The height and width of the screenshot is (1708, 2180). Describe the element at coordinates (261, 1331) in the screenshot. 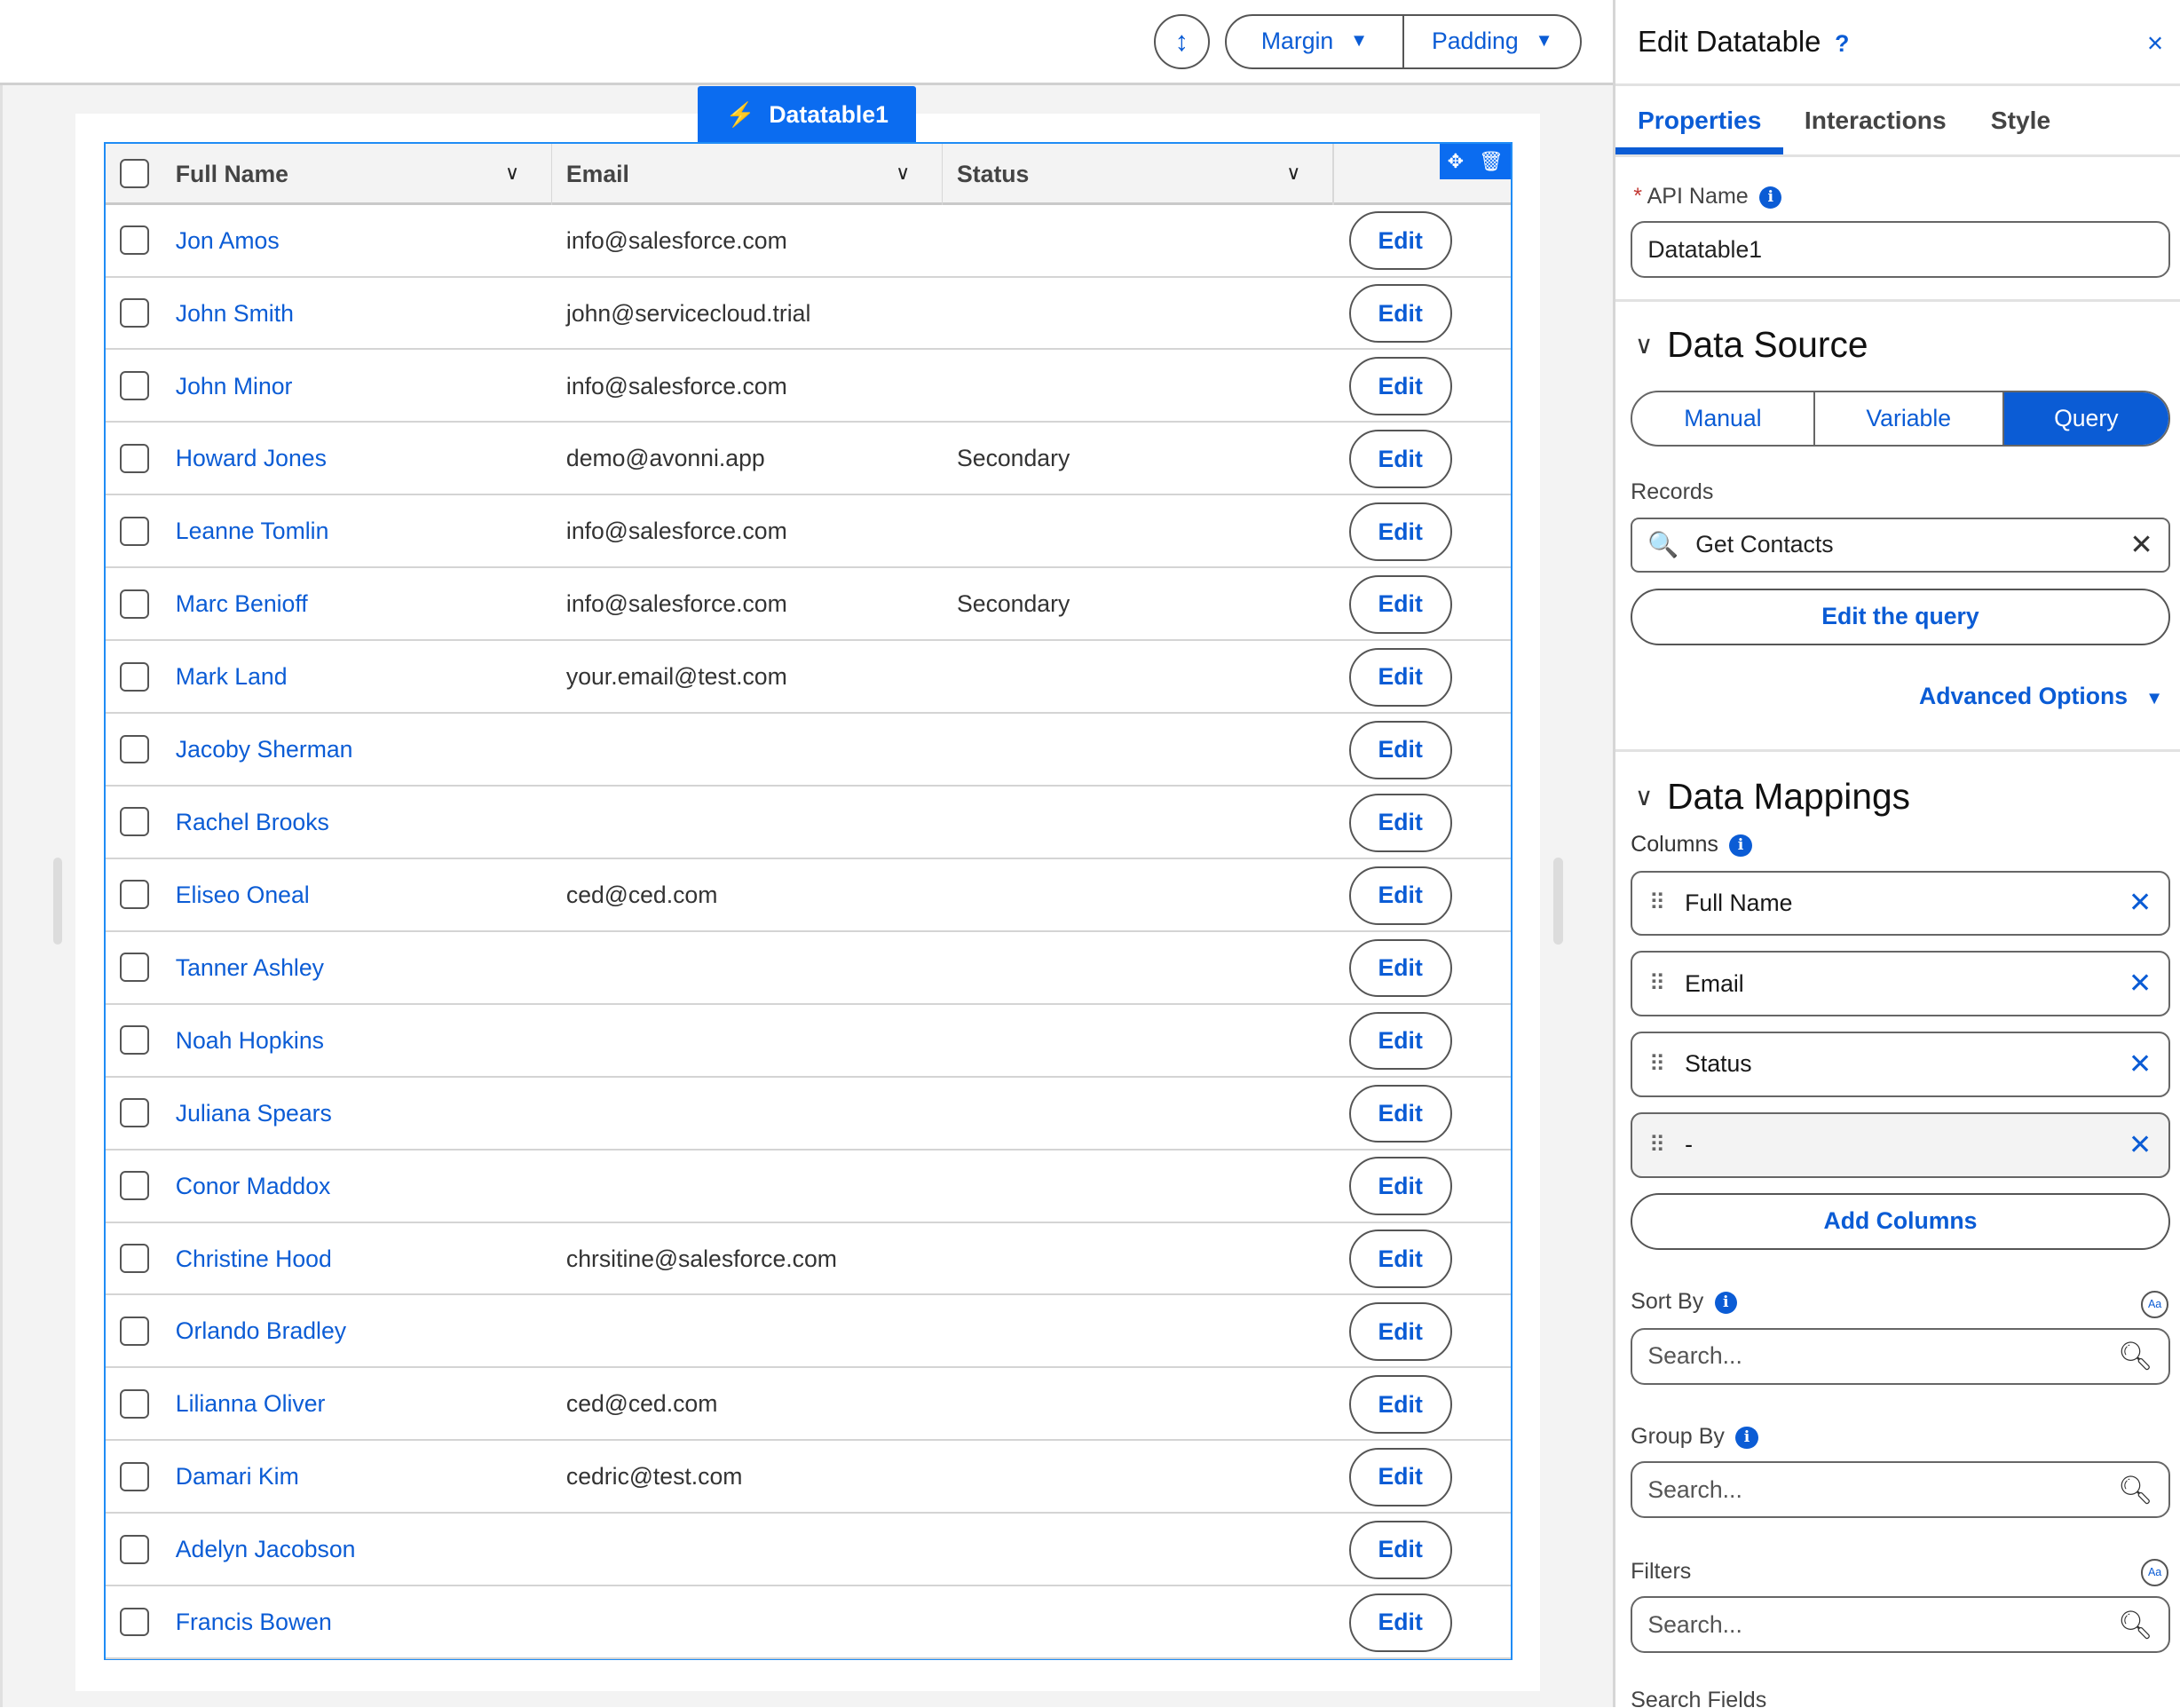

I see `full-name-link: Orlando Bradley` at that location.